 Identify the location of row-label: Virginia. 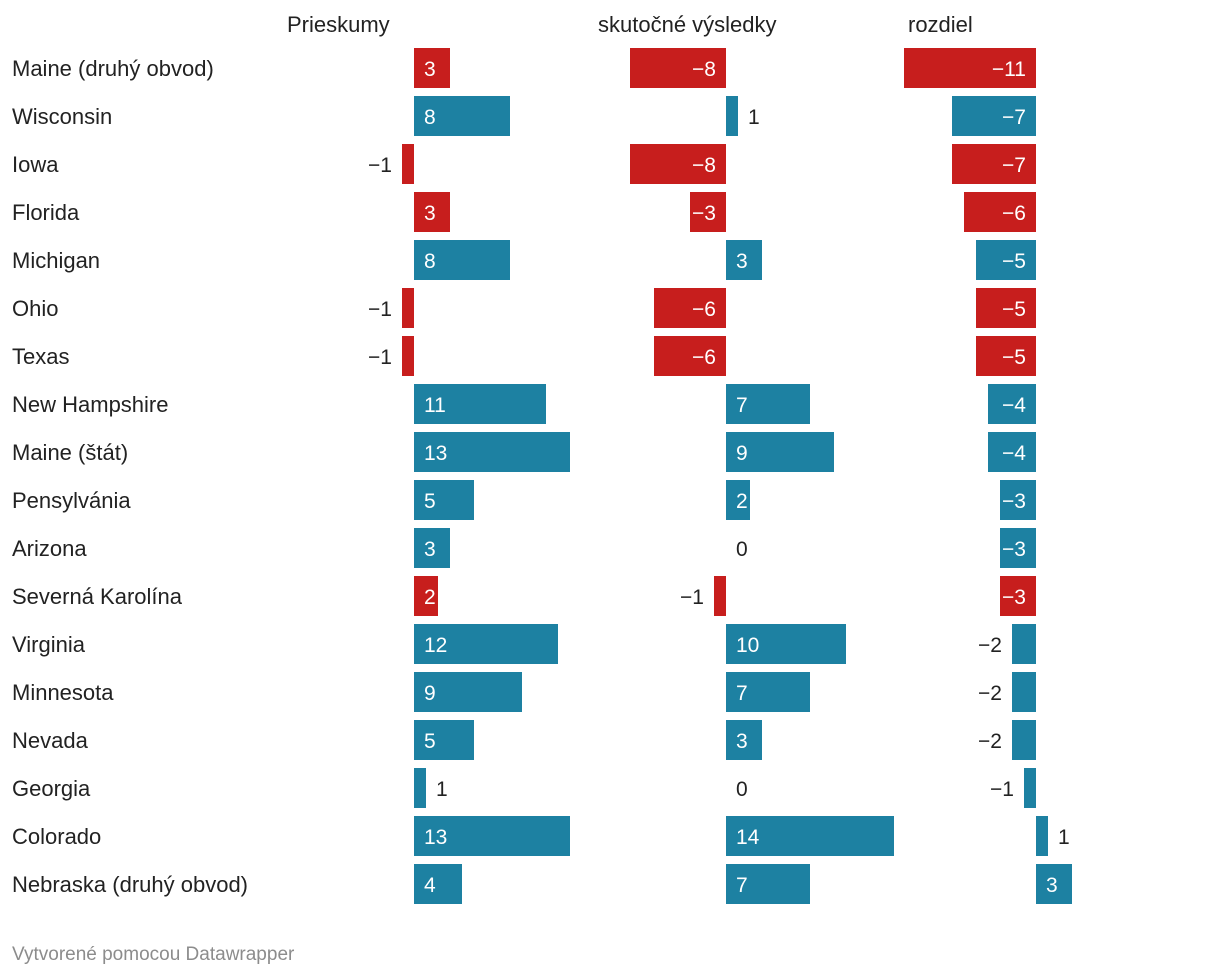
(49, 644).